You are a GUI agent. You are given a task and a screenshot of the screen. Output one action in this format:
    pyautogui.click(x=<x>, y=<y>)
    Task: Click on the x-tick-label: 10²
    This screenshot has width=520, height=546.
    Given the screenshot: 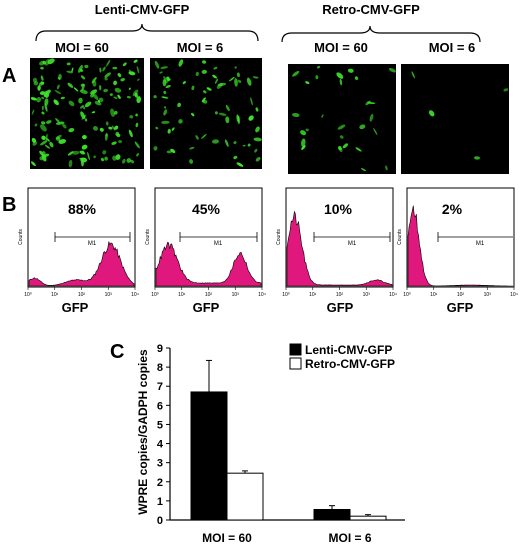 What is the action you would take?
    pyautogui.click(x=82, y=295)
    